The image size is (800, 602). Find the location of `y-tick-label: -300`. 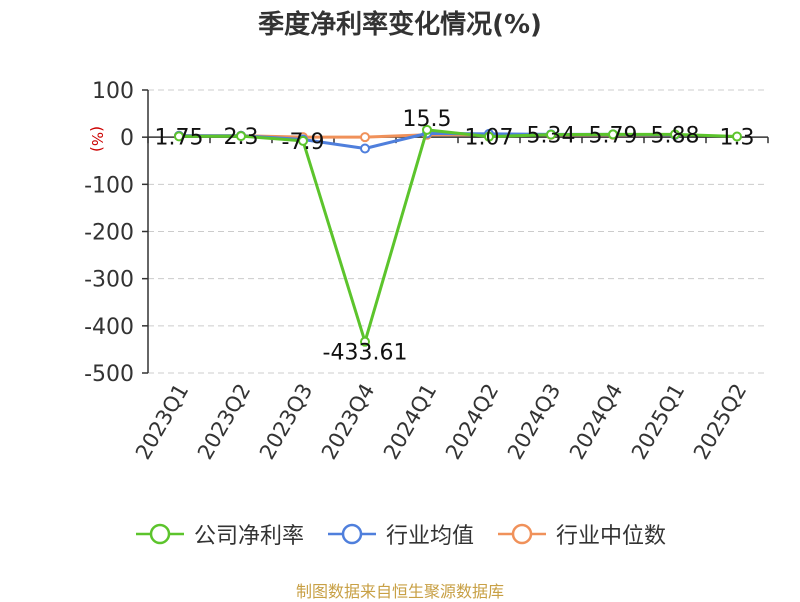

y-tick-label: -300 is located at coordinates (109, 280).